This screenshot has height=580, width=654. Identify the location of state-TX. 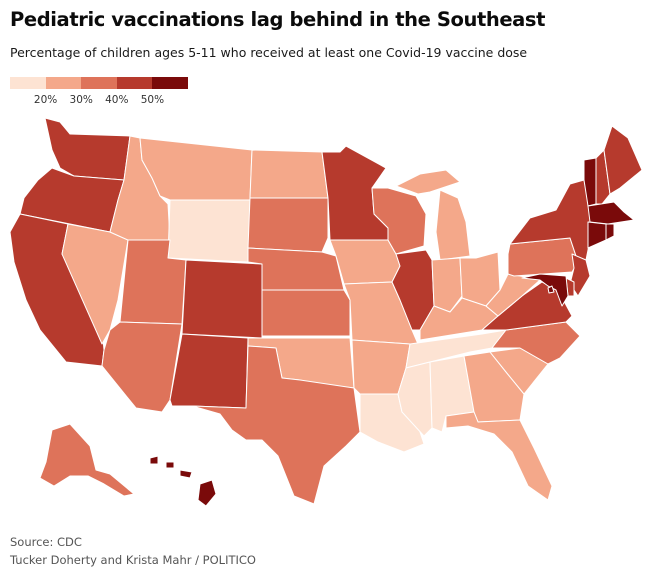
(276, 425).